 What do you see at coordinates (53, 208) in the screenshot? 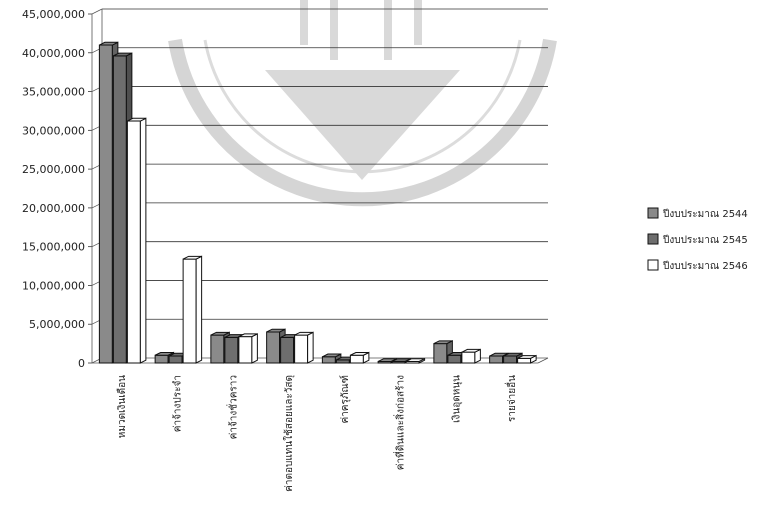
I see `y-tick-label: 20,000,000` at bounding box center [53, 208].